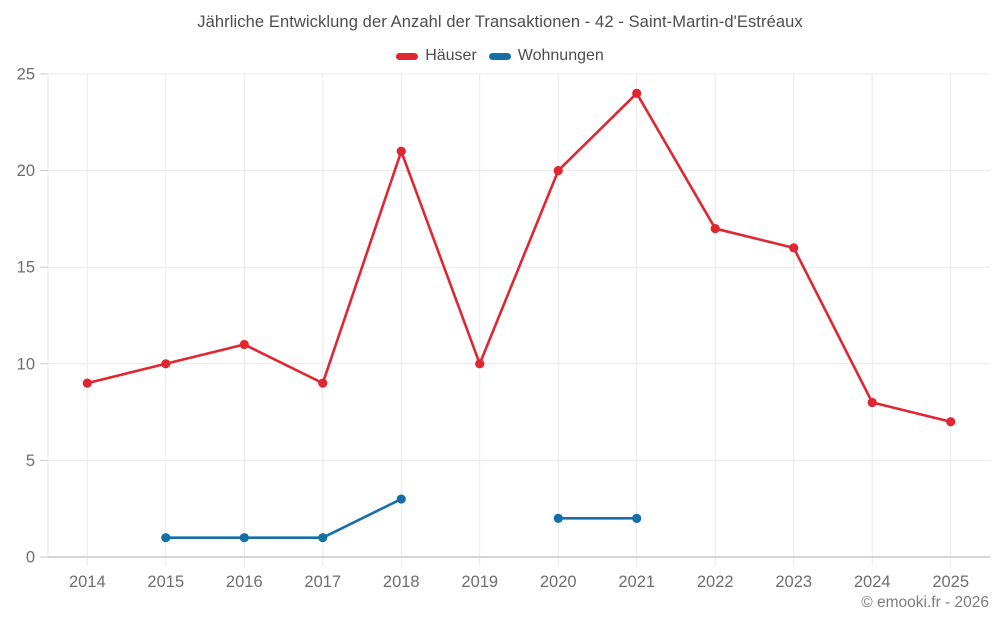 The width and height of the screenshot is (1000, 625). What do you see at coordinates (323, 383) in the screenshot?
I see `data-point-Häuser-2017` at bounding box center [323, 383].